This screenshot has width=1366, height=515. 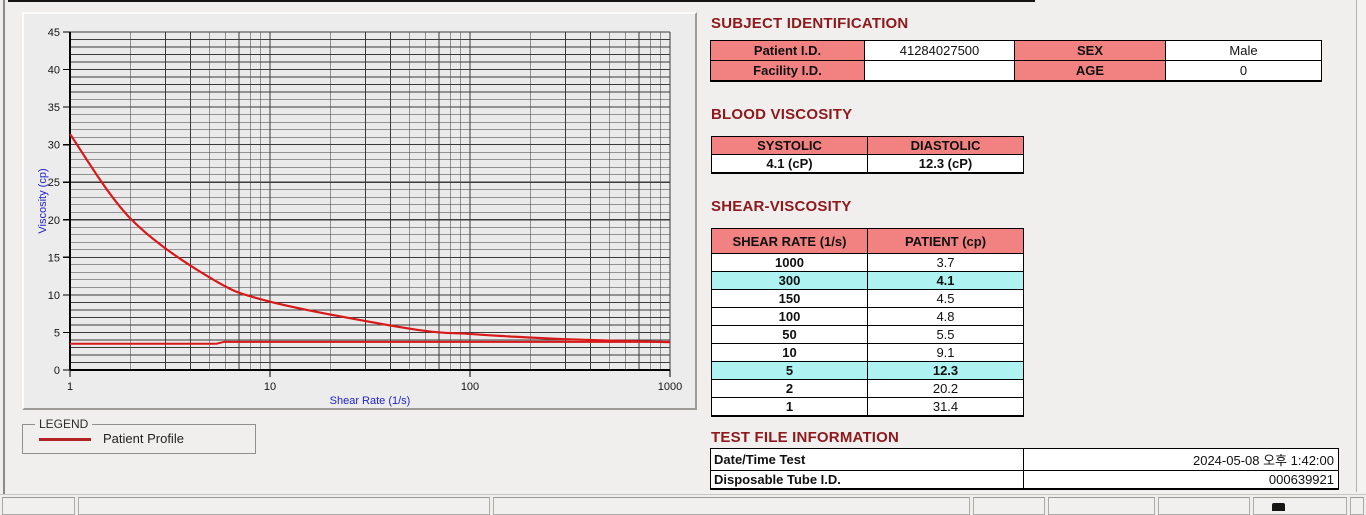 What do you see at coordinates (945, 370) in the screenshot?
I see `patient-value-cell: 12.3` at bounding box center [945, 370].